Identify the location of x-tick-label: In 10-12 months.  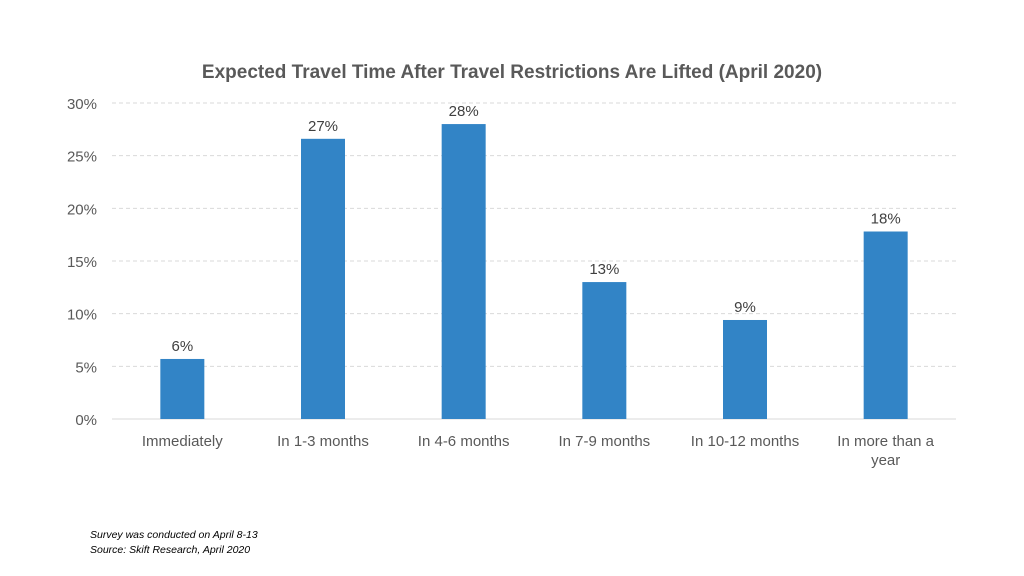
(745, 441).